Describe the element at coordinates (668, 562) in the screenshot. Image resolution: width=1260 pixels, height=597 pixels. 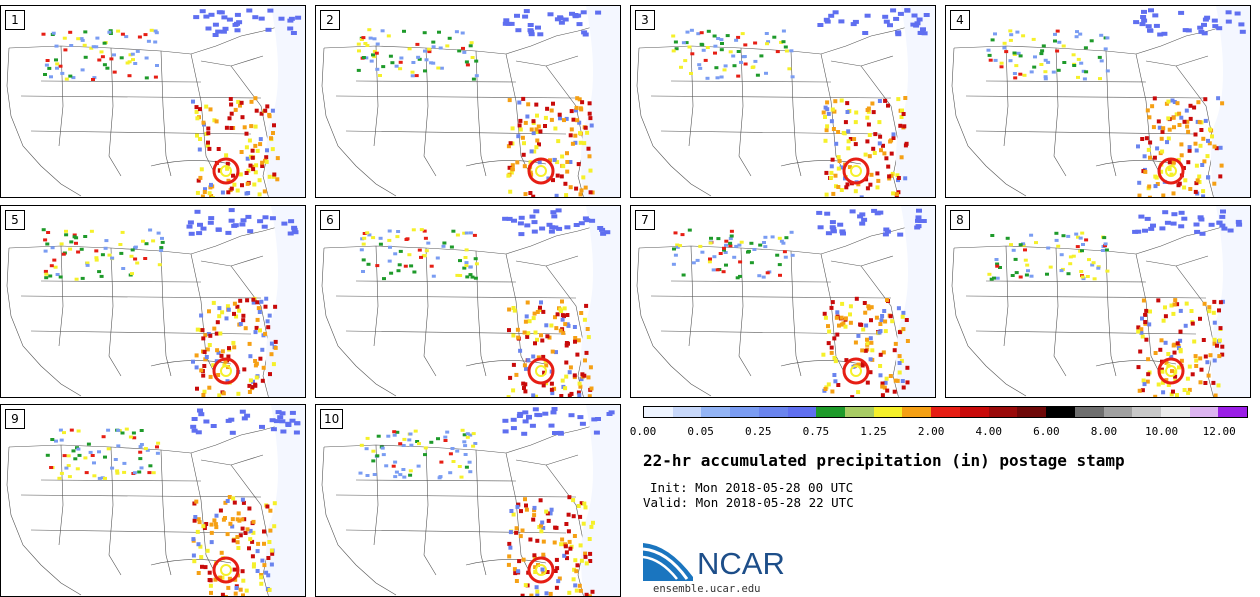
I see `ncar-logo-icon` at that location.